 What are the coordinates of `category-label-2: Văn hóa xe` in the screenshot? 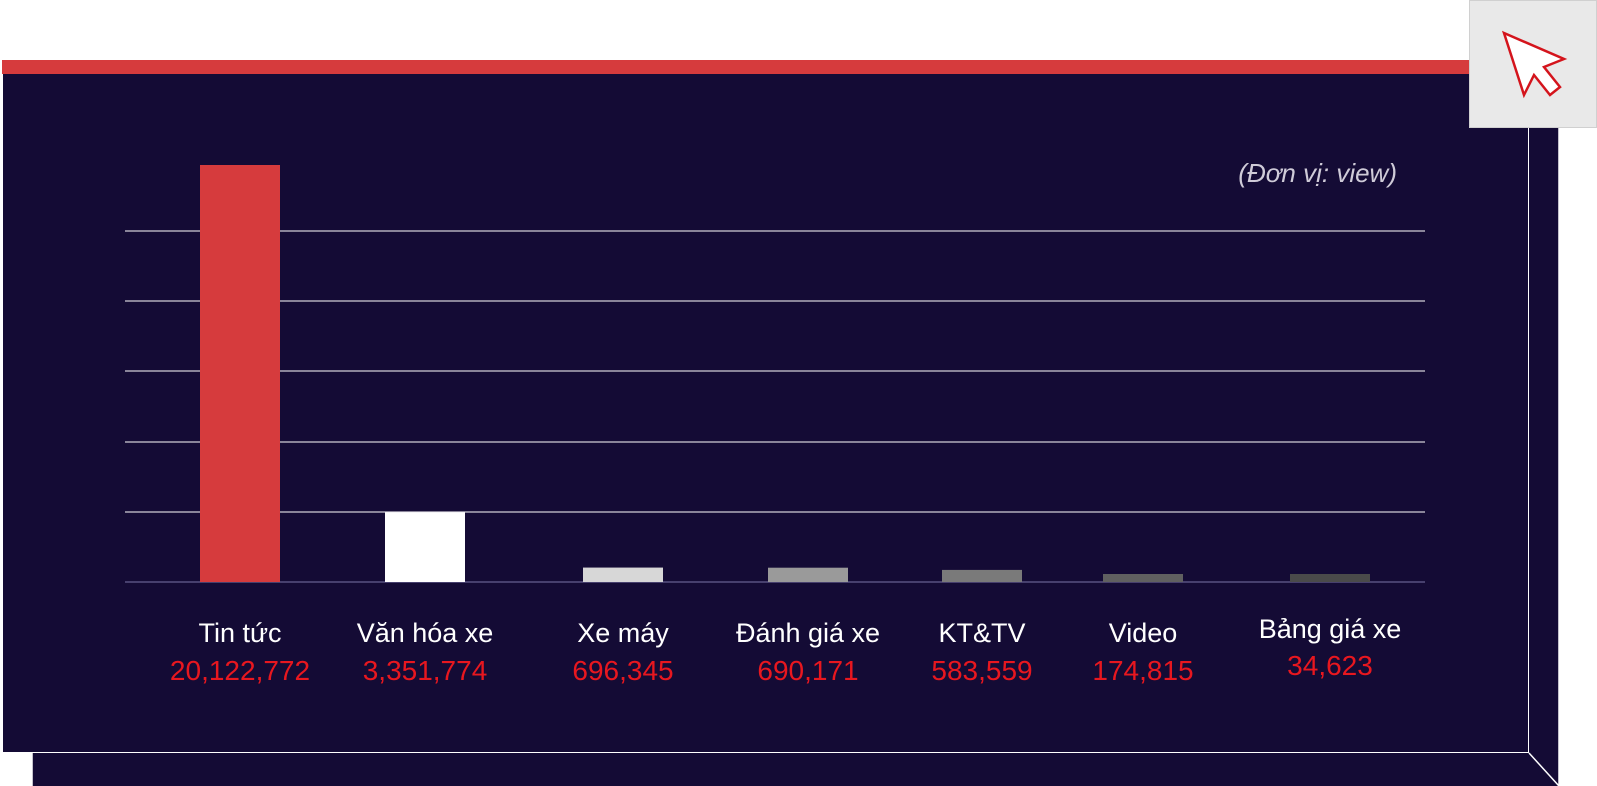 It's located at (425, 633).